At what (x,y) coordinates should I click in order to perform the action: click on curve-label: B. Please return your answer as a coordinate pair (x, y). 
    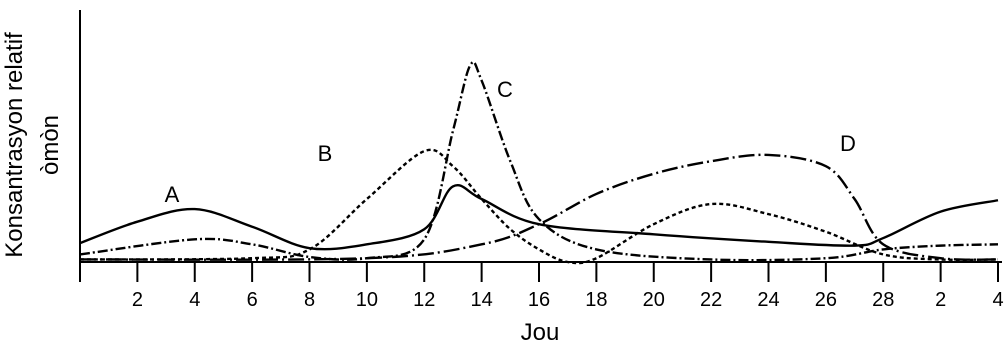
    Looking at the image, I should click on (325, 153).